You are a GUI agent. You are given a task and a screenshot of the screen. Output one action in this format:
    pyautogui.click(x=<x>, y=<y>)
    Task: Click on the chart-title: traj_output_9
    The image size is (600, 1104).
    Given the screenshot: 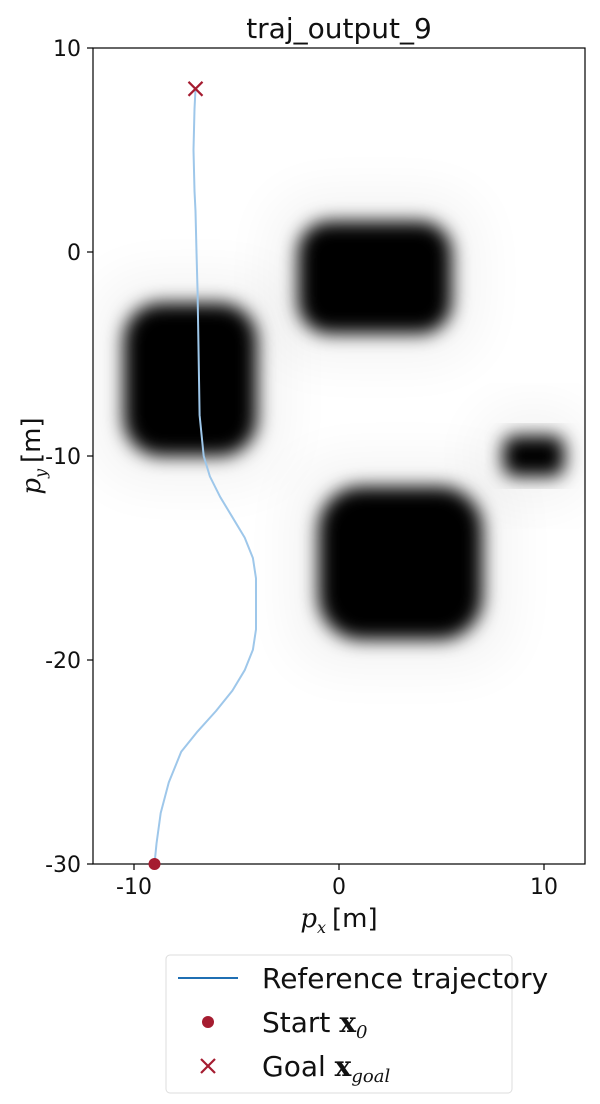 What is the action you would take?
    pyautogui.click(x=339, y=28)
    